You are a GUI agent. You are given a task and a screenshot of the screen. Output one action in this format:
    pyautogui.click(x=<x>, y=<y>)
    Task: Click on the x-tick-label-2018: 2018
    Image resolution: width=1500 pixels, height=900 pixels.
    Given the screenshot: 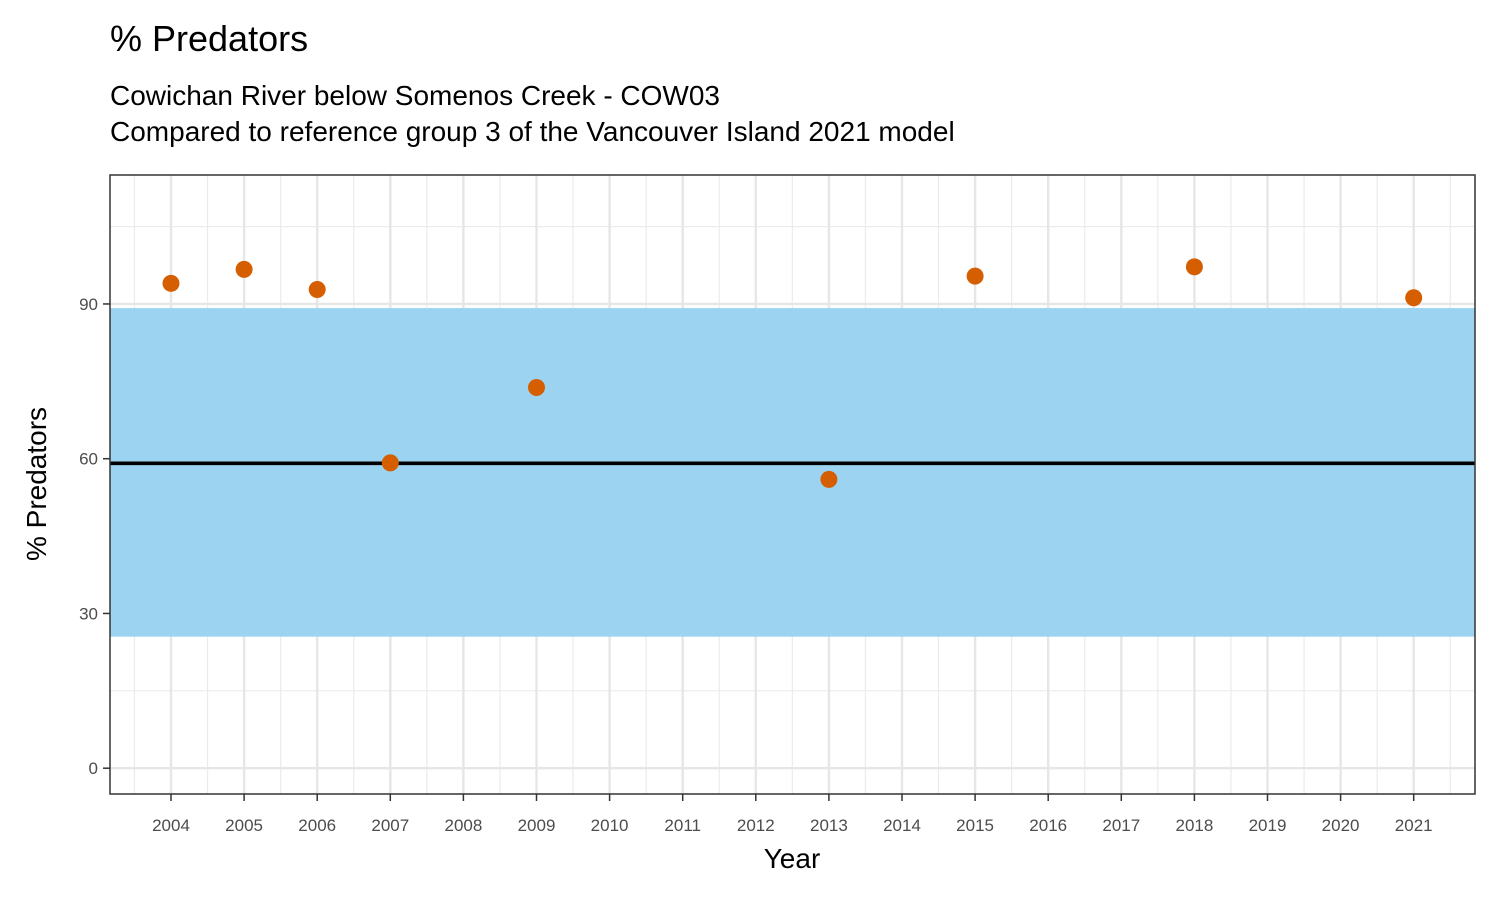 What is the action you would take?
    pyautogui.click(x=1194, y=825)
    